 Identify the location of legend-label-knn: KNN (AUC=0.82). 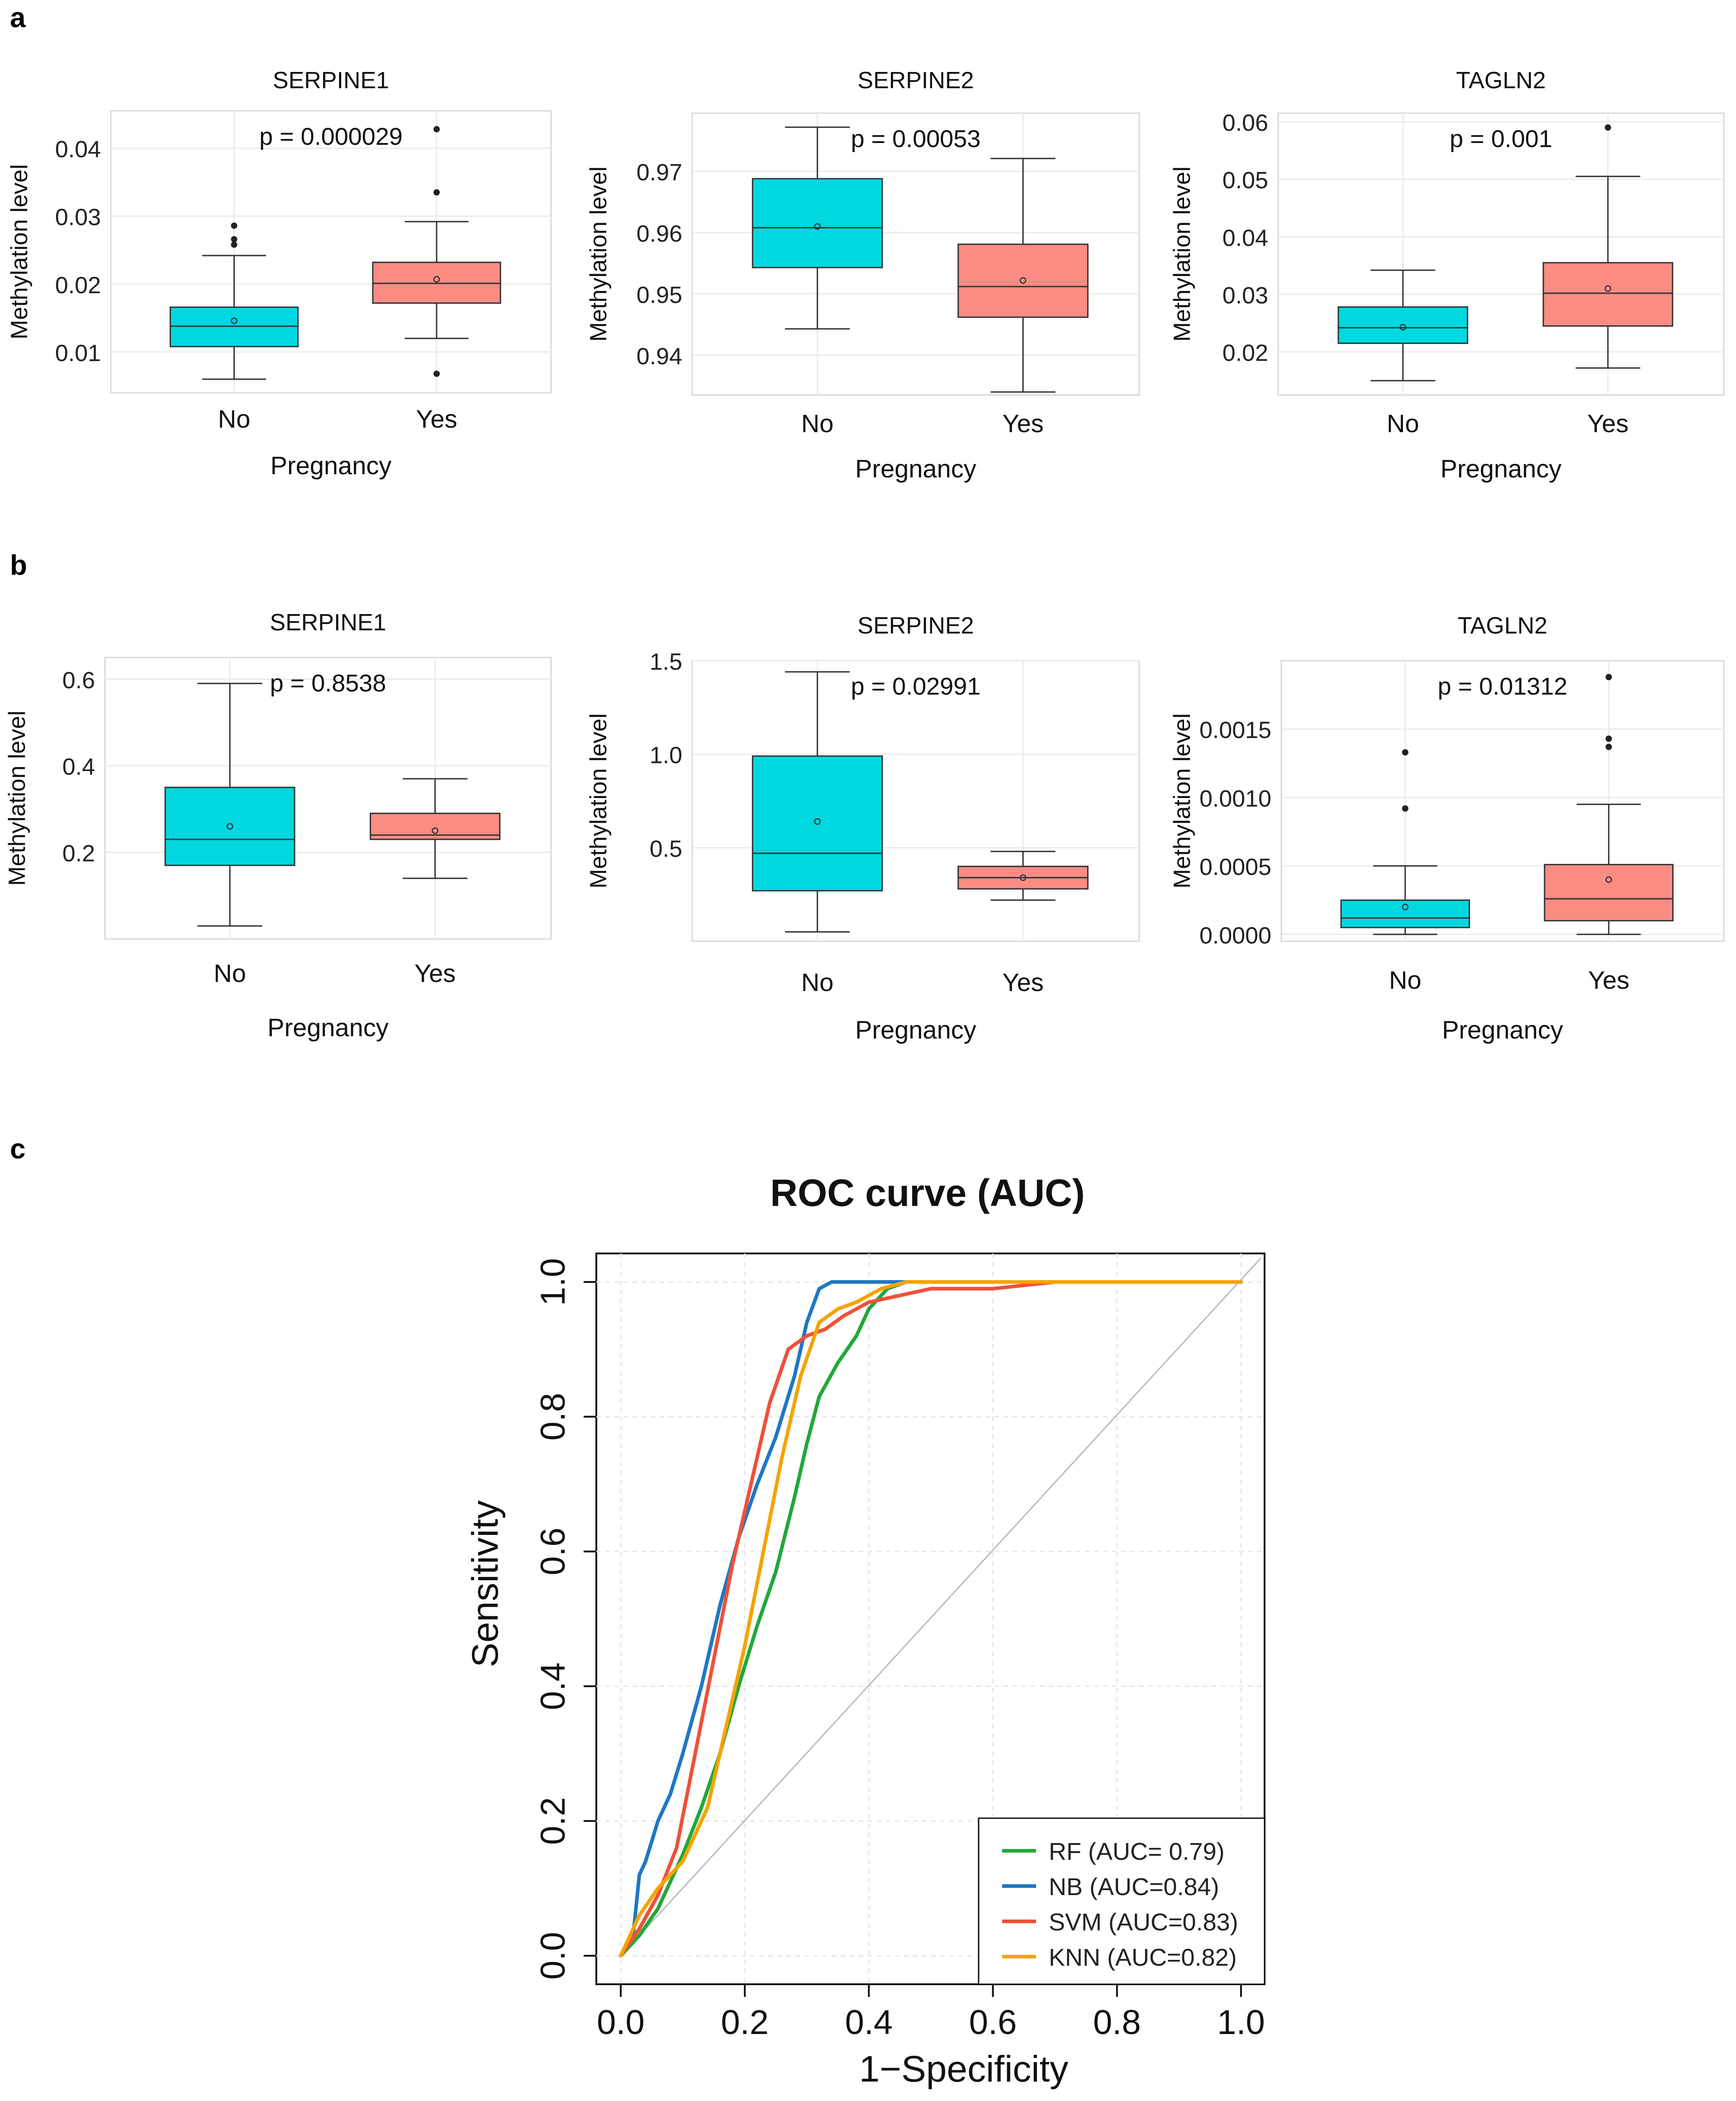
(1143, 1957).